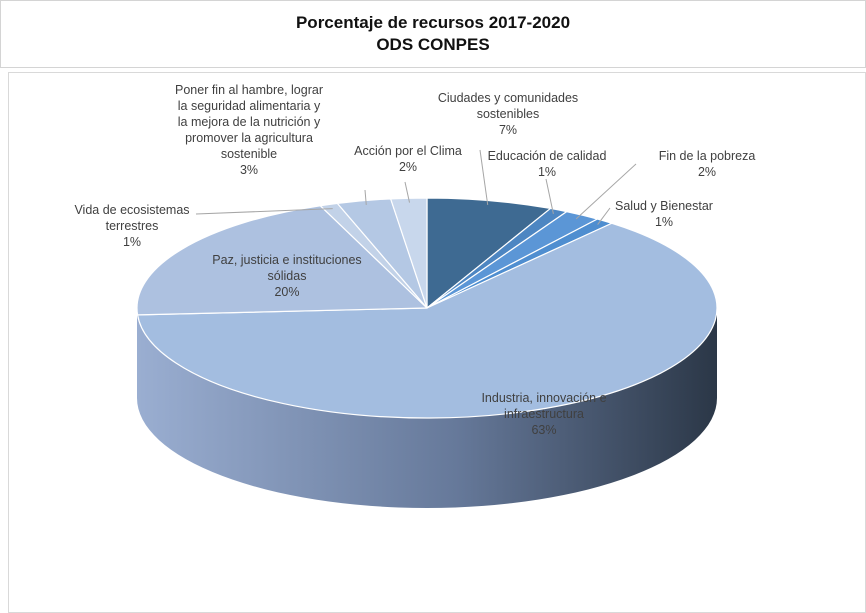  Describe the element at coordinates (604, 216) in the screenshot. I see `leader-line-salud-y-bienestar` at that location.